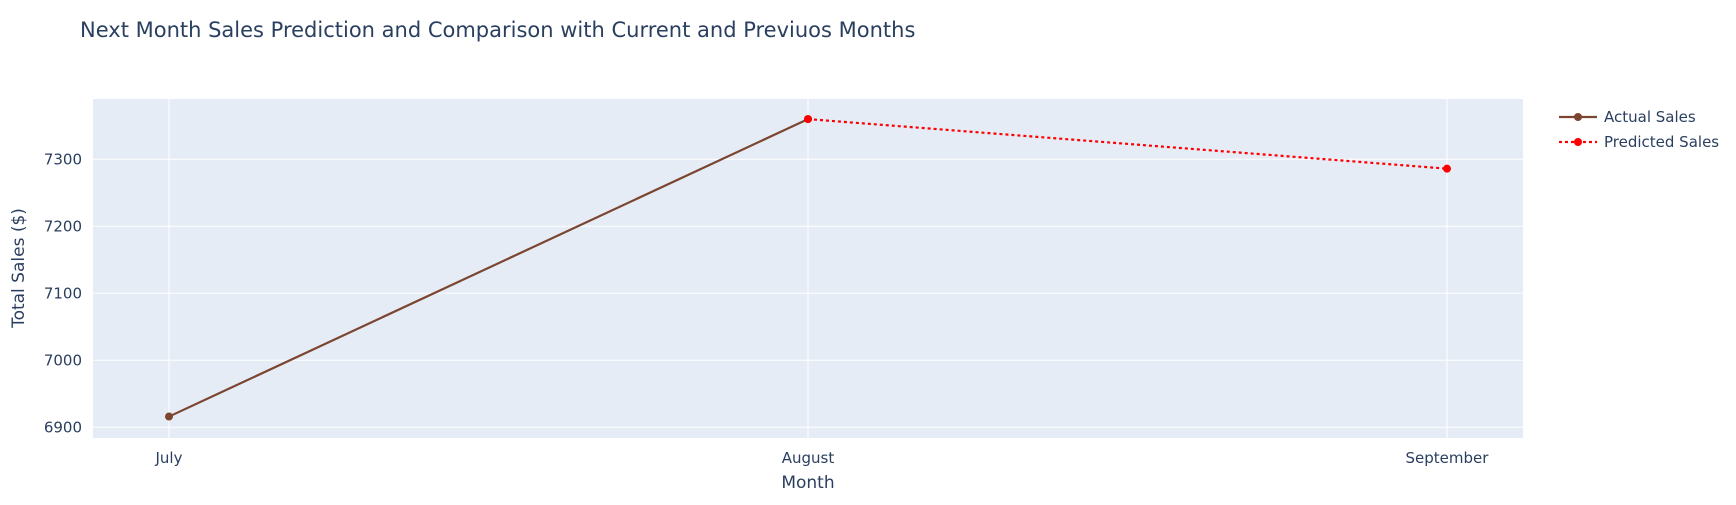  What do you see at coordinates (1127, 144) in the screenshot?
I see `series-line` at bounding box center [1127, 144].